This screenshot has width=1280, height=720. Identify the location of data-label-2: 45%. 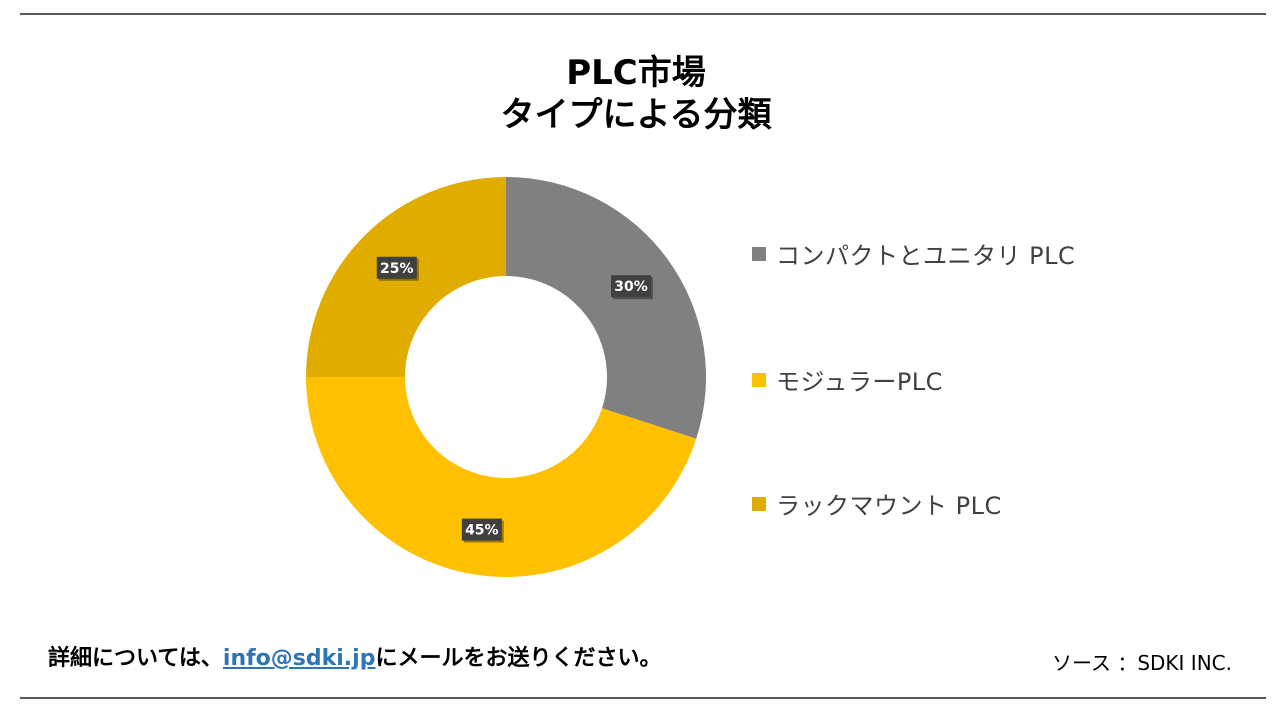
(482, 530).